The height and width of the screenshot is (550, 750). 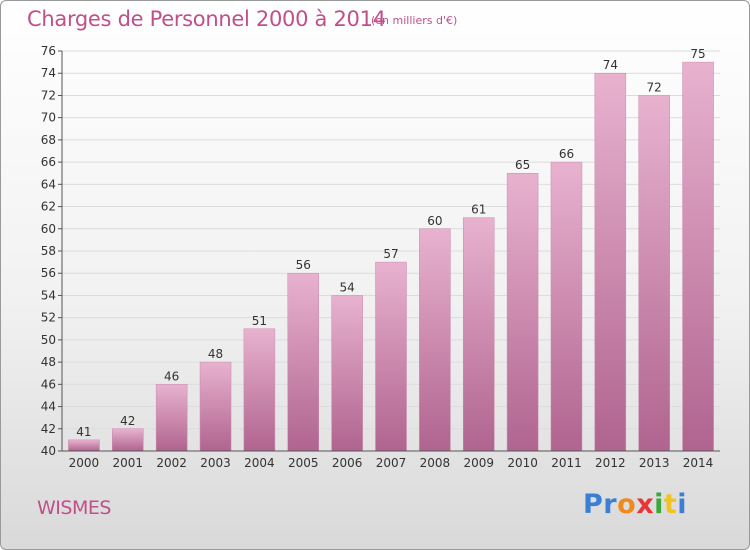 What do you see at coordinates (670, 504) in the screenshot?
I see `logo-letter: t` at bounding box center [670, 504].